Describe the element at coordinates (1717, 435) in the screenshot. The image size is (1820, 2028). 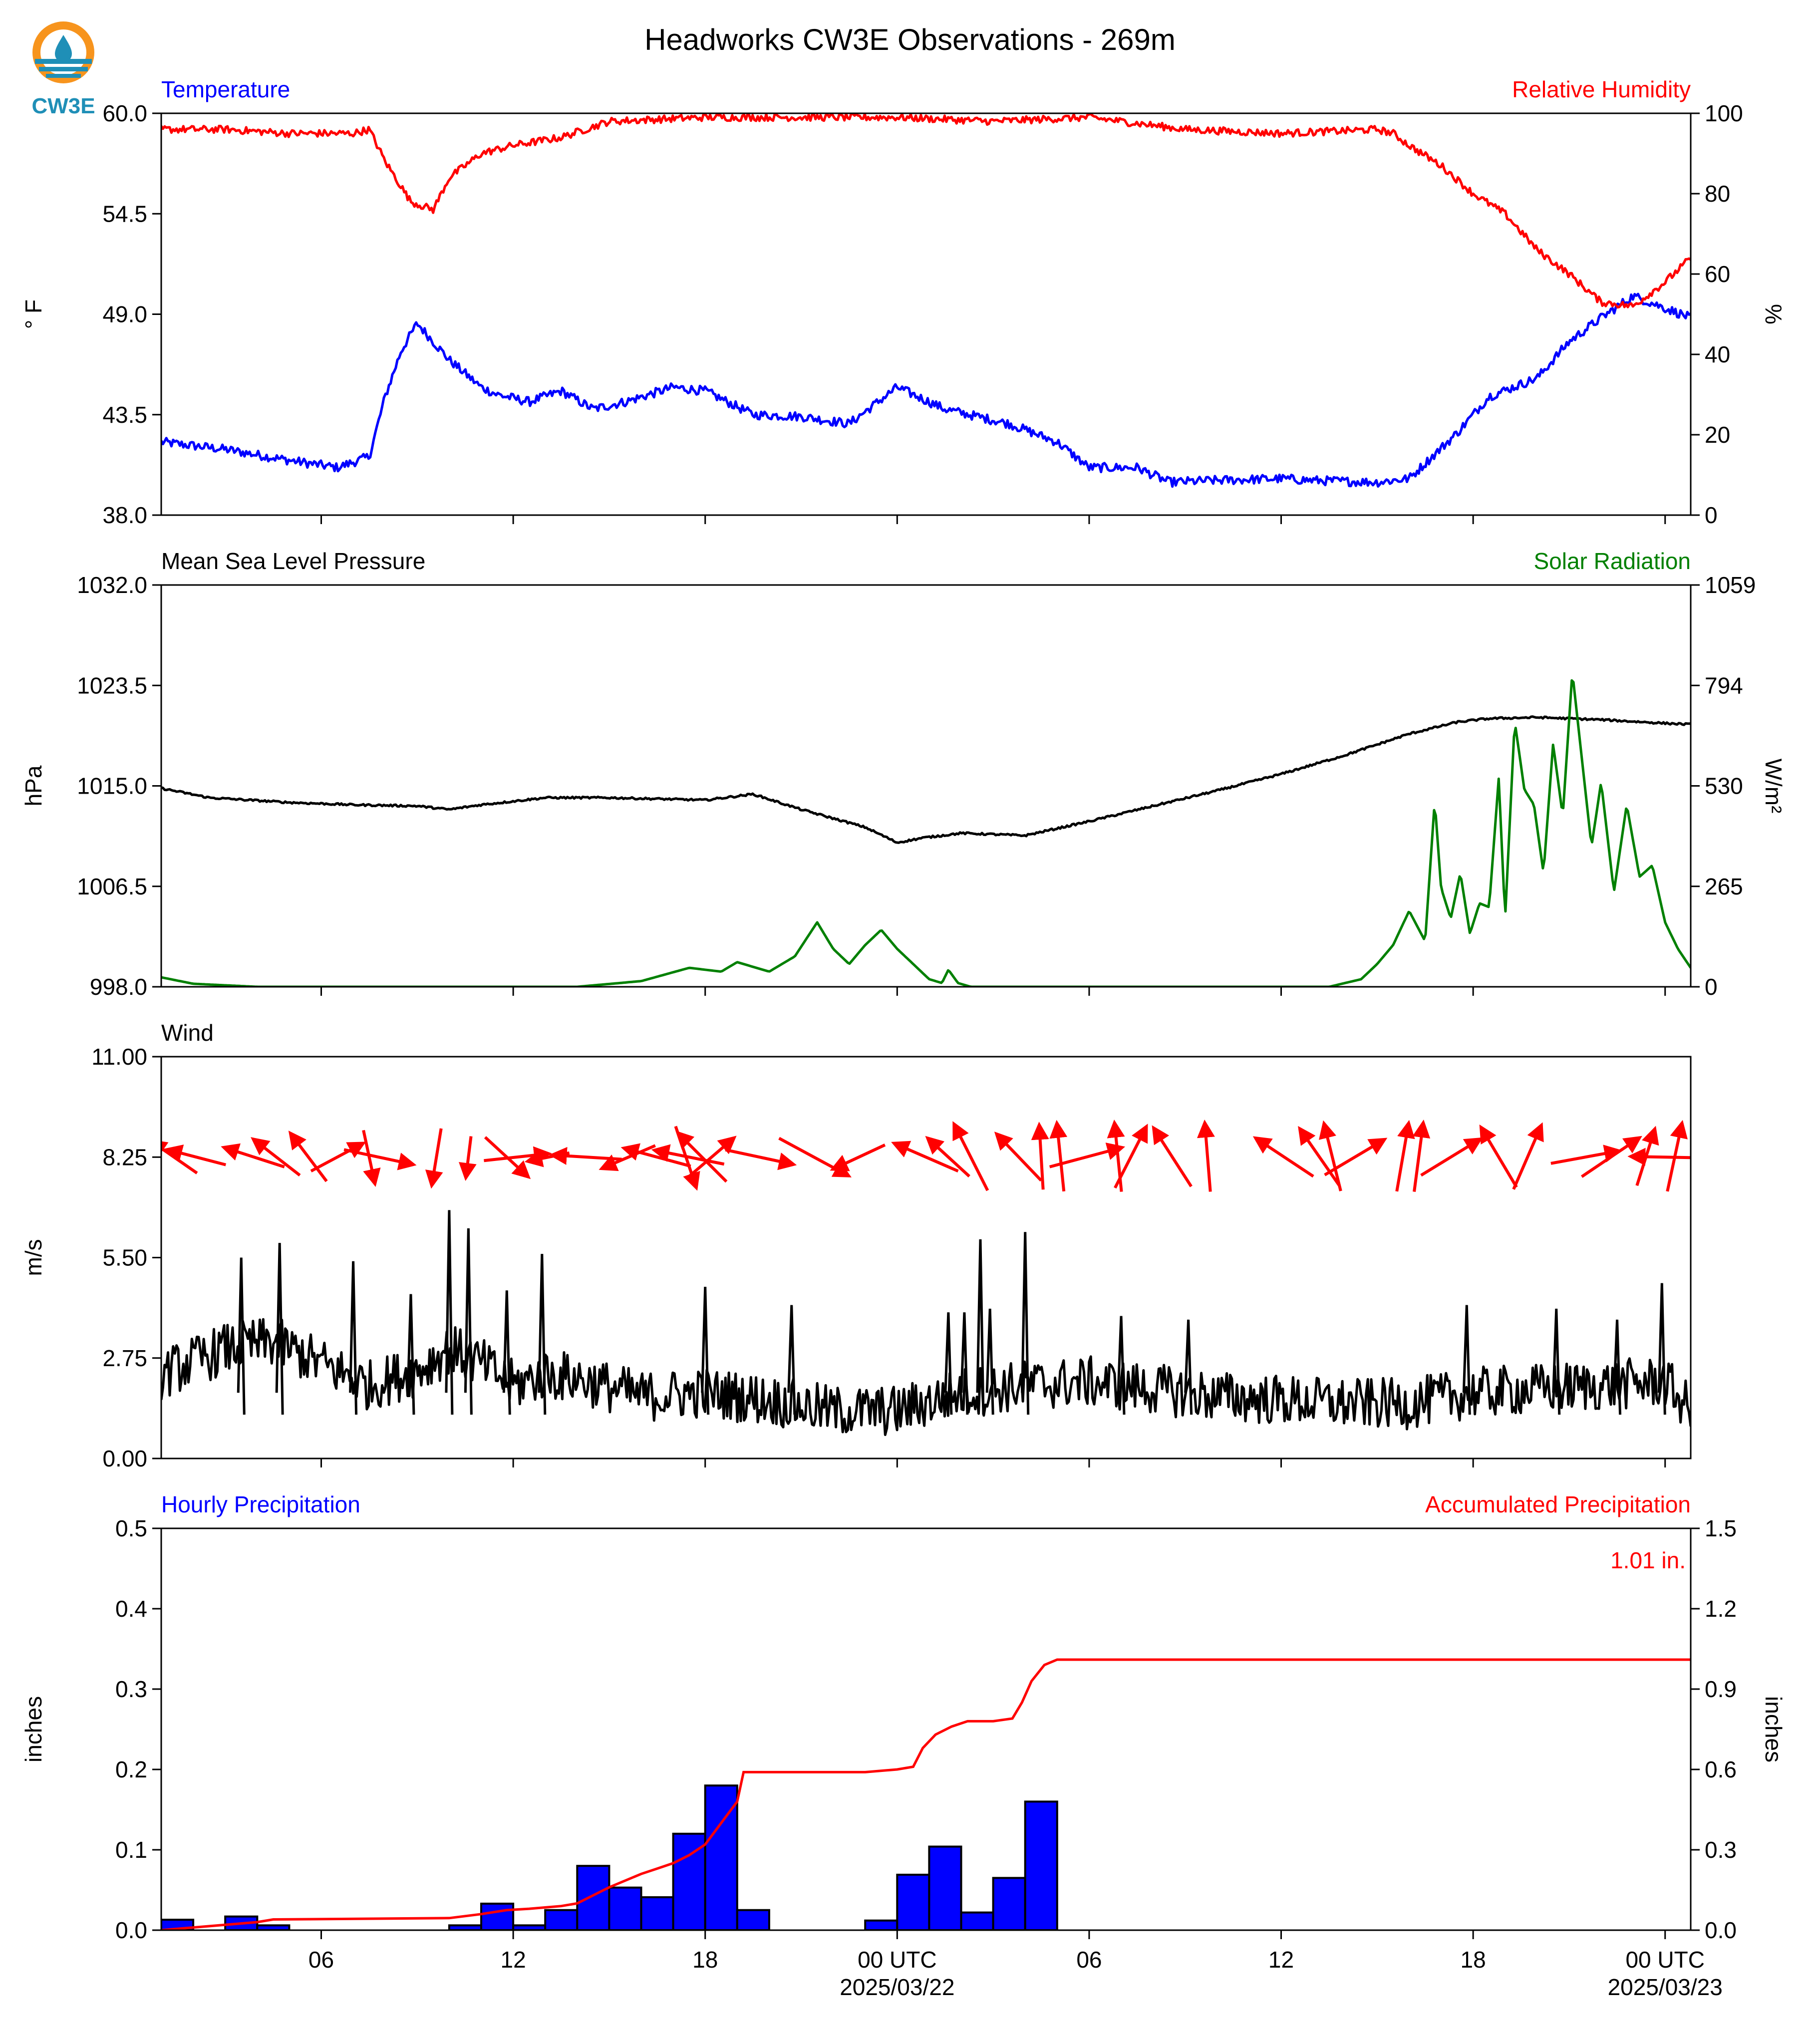
I see `y2-tick-label: 20` at that location.